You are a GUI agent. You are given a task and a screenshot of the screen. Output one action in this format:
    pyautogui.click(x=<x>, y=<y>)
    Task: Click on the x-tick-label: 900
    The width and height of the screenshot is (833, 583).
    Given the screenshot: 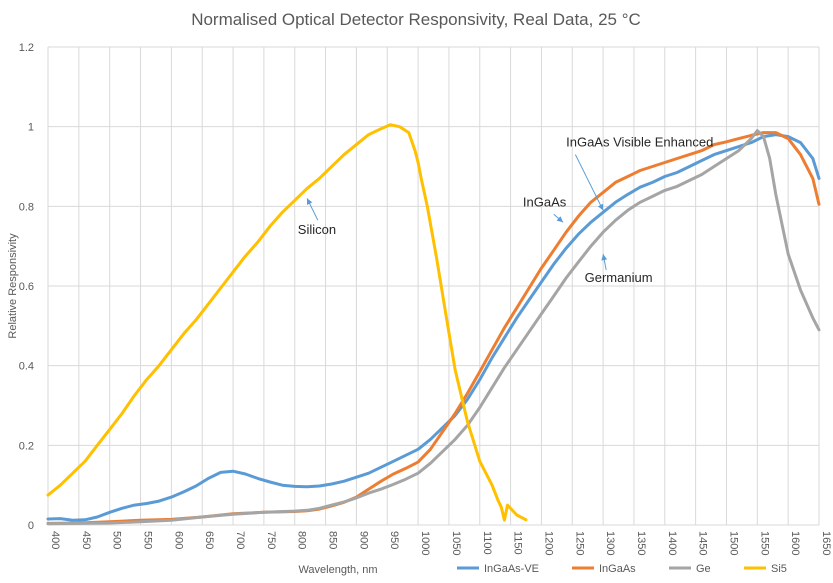 What is the action you would take?
    pyautogui.click(x=363, y=540)
    